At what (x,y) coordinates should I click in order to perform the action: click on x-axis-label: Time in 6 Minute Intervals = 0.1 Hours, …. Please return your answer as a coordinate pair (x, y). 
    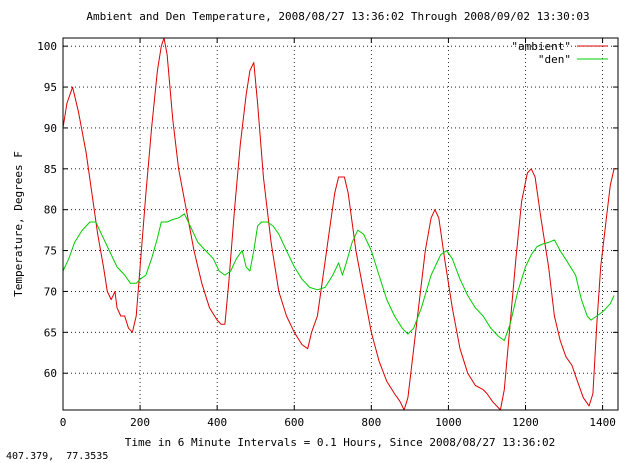
    Looking at the image, I should click on (340, 442).